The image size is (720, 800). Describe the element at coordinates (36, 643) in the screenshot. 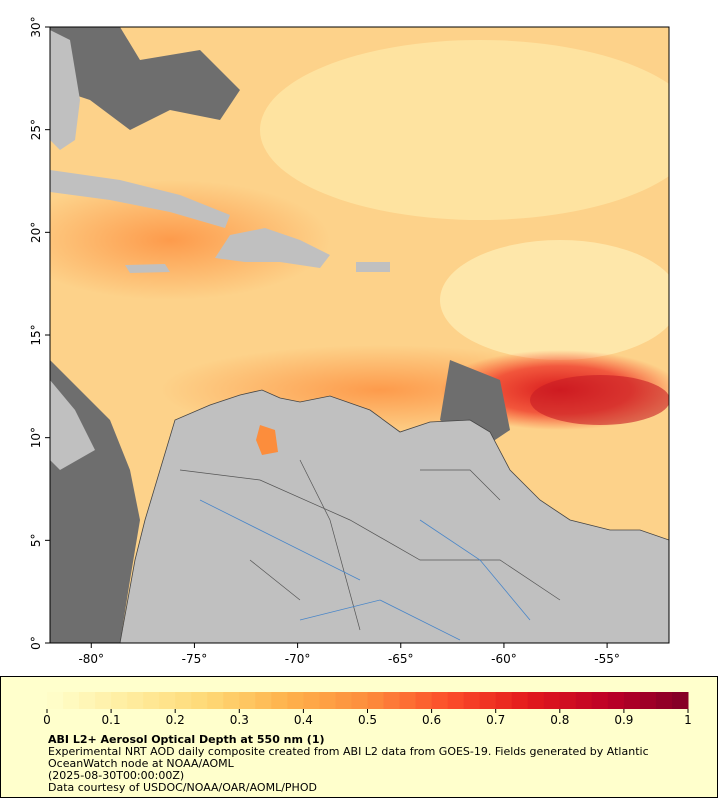

I see `y-tick-label: 0°` at that location.